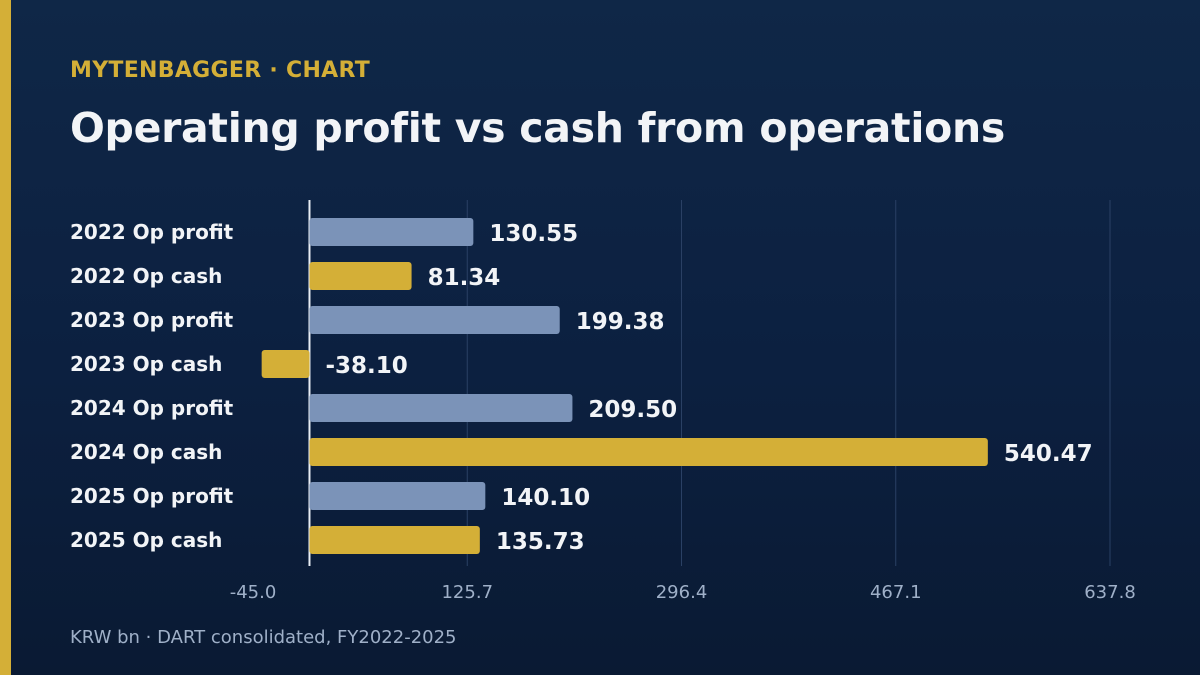 This screenshot has height=675, width=1200. Describe the element at coordinates (632, 410) in the screenshot. I see `value-label: 209.50` at that location.